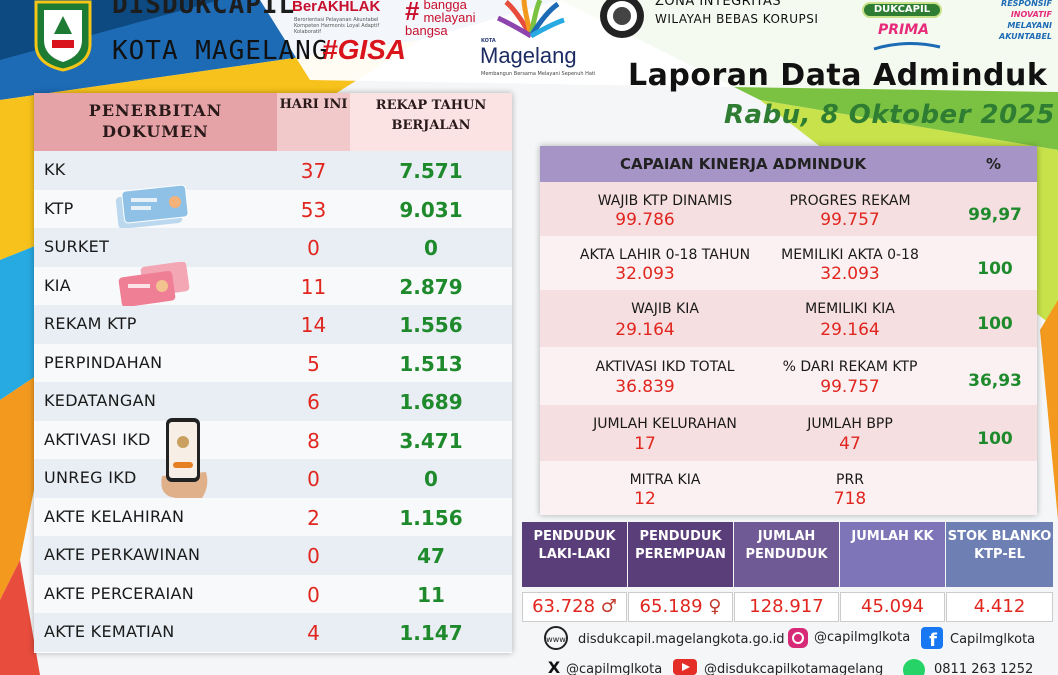 Image resolution: width=1058 pixels, height=675 pixels. Describe the element at coordinates (788, 488) in the screenshot. I see `capaian-row: MITRA KIA 12 PRR 718` at that location.